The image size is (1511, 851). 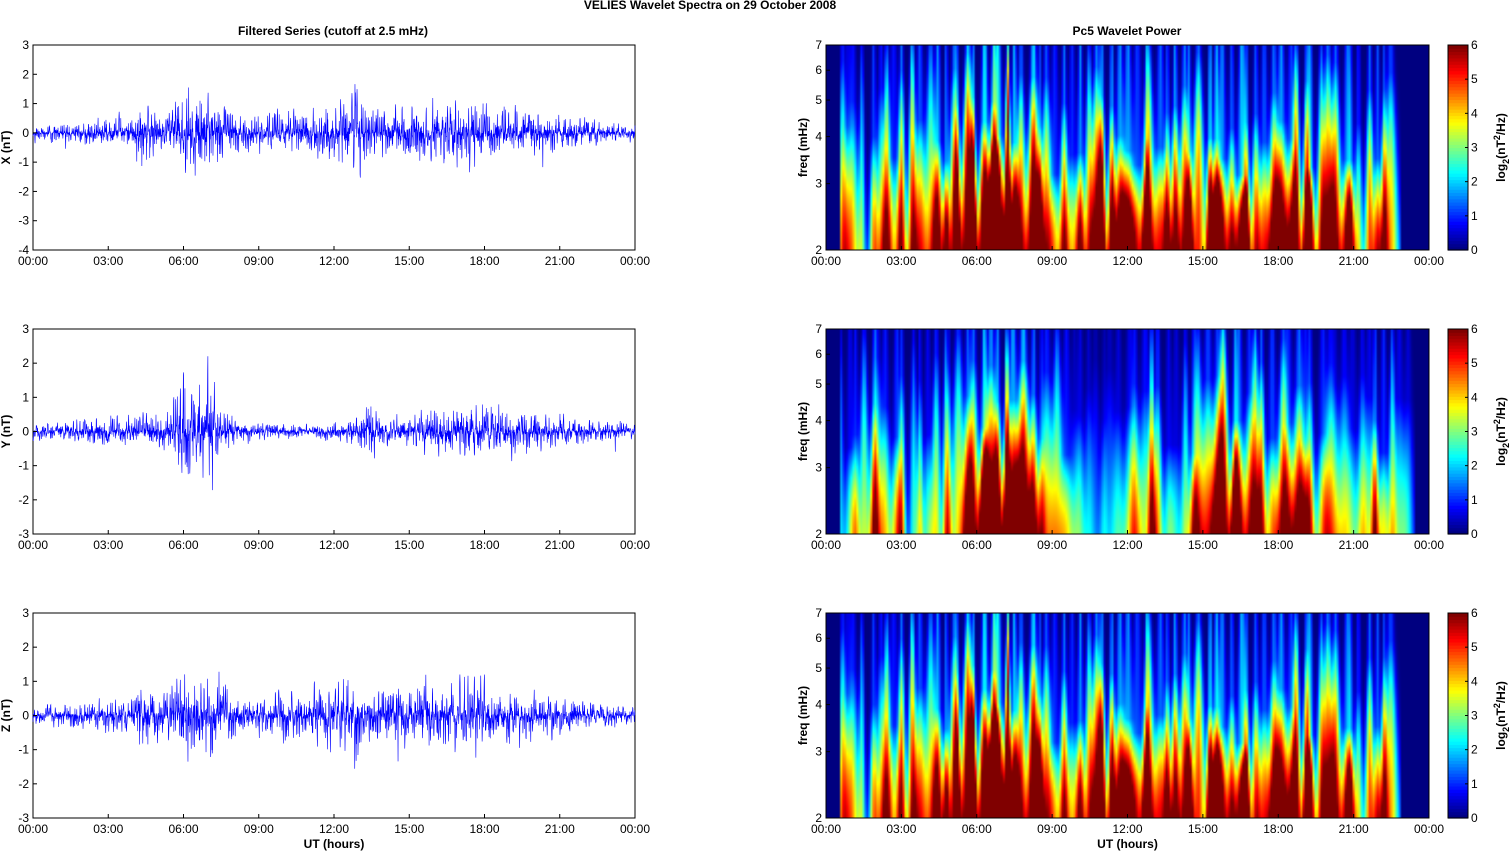 I want to click on colorbar-tick-label: 6, so click(x=1474, y=329).